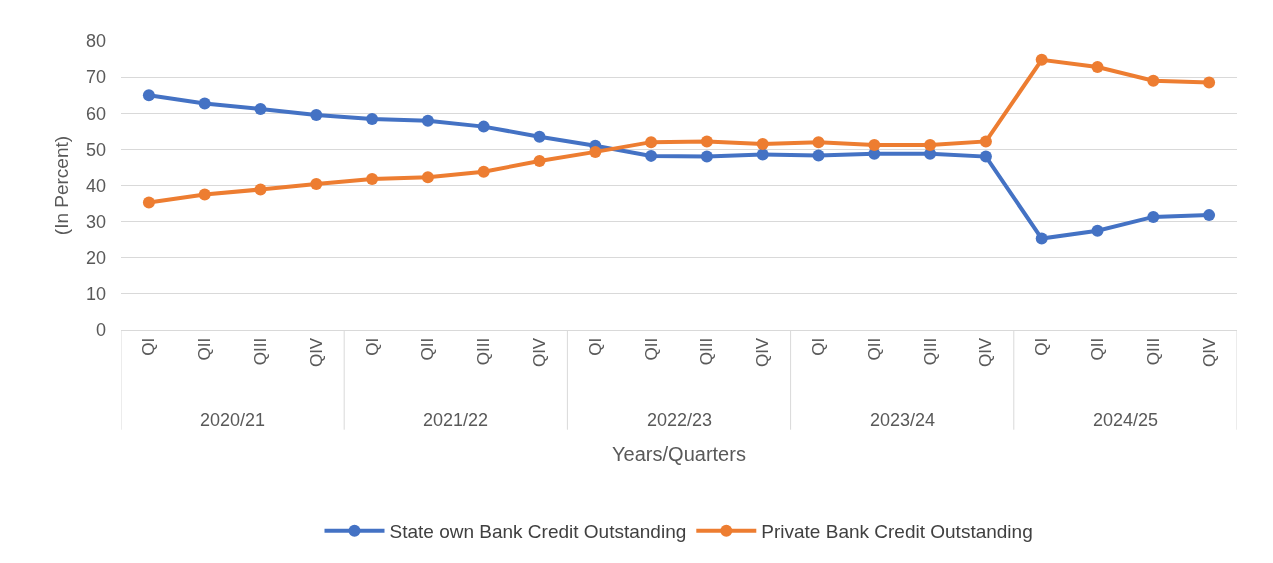  I want to click on x-axis-title: Years/Quarters, so click(679, 453).